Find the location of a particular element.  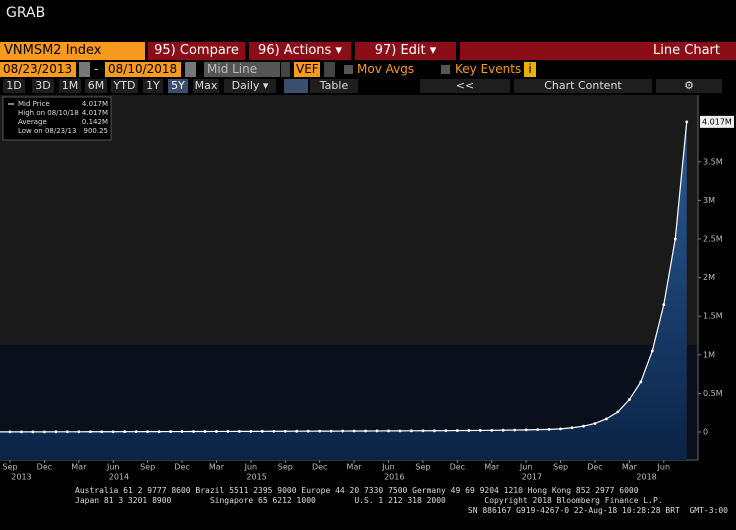

x-year-label: 2013 is located at coordinates (21, 477).